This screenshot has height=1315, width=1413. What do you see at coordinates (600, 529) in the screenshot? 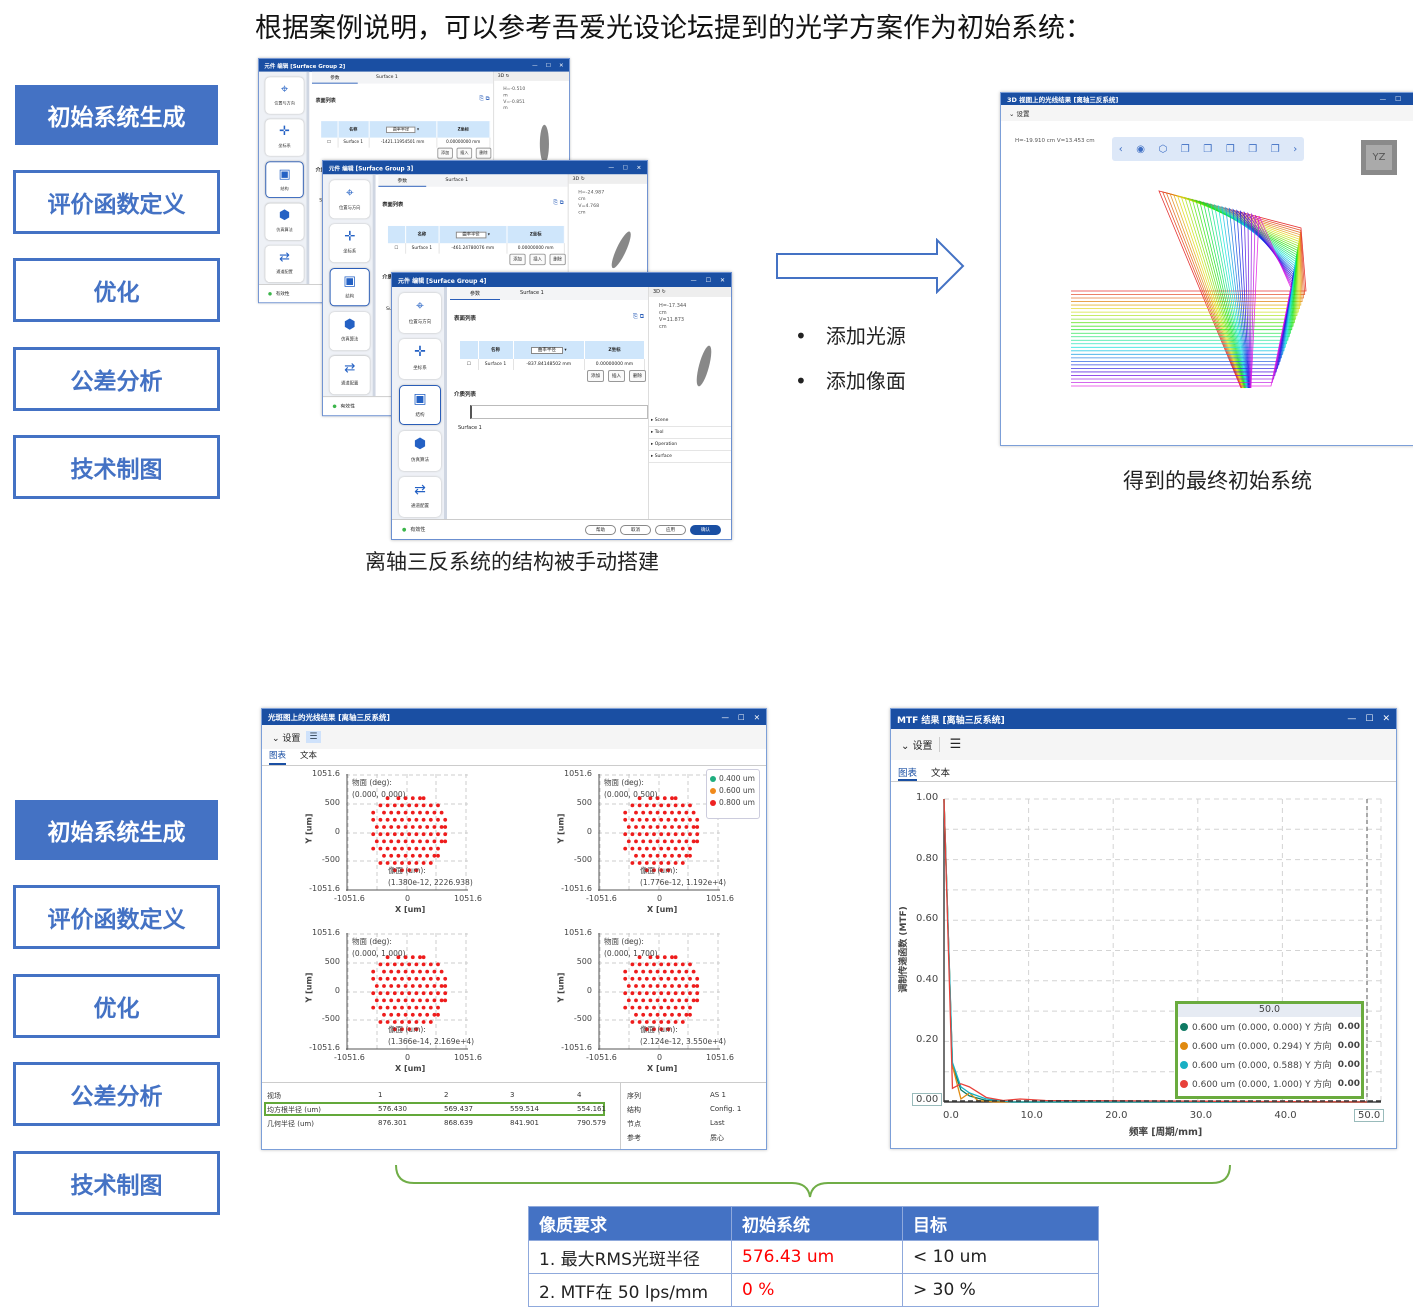
I see `footer-button: 帮助` at bounding box center [600, 529].